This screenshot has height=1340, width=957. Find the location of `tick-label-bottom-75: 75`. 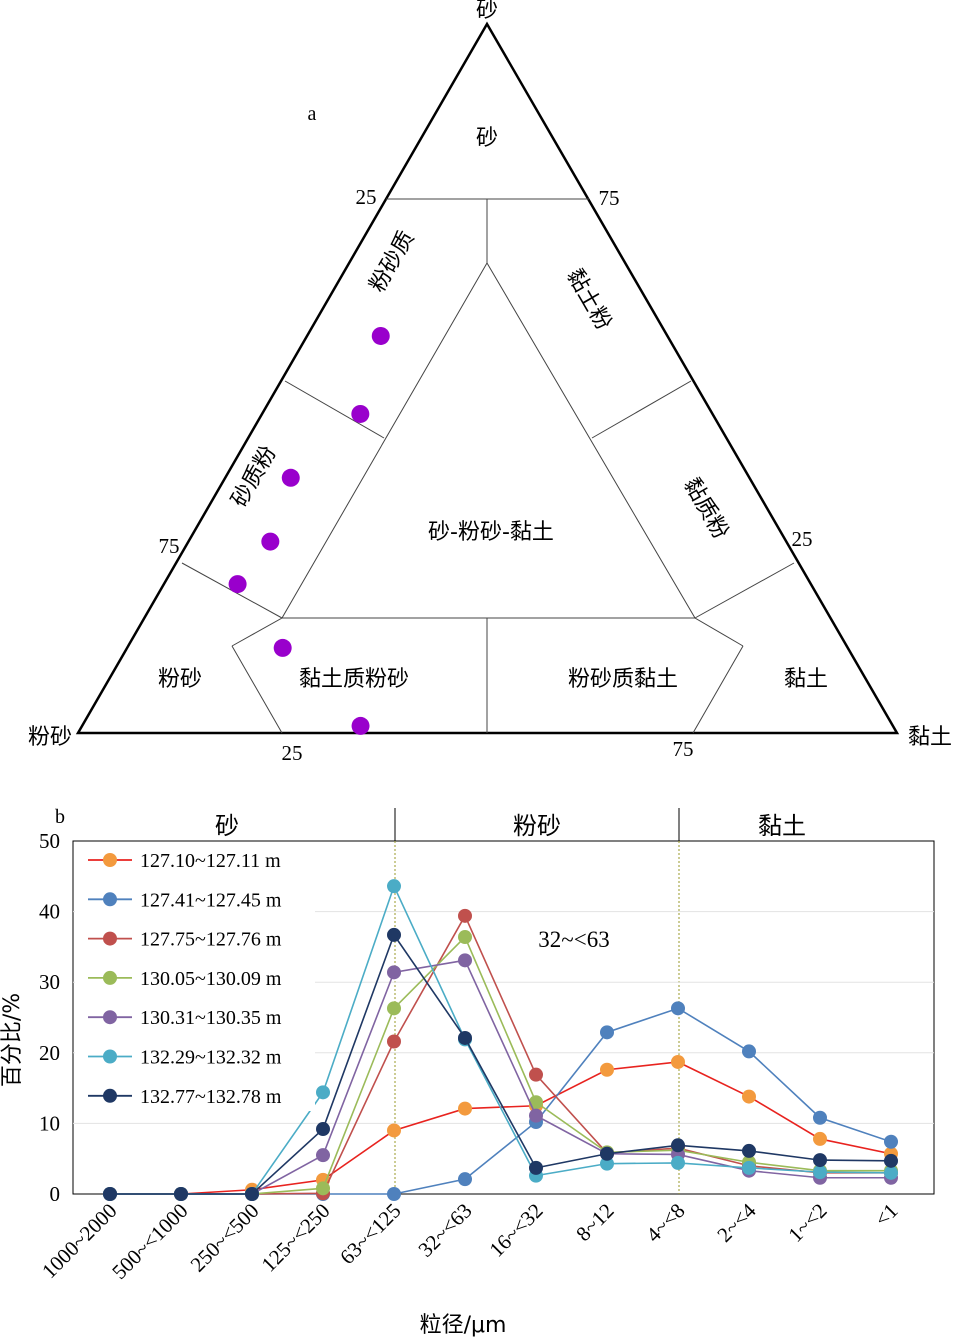

tick-label-bottom-75: 75 is located at coordinates (683, 749).